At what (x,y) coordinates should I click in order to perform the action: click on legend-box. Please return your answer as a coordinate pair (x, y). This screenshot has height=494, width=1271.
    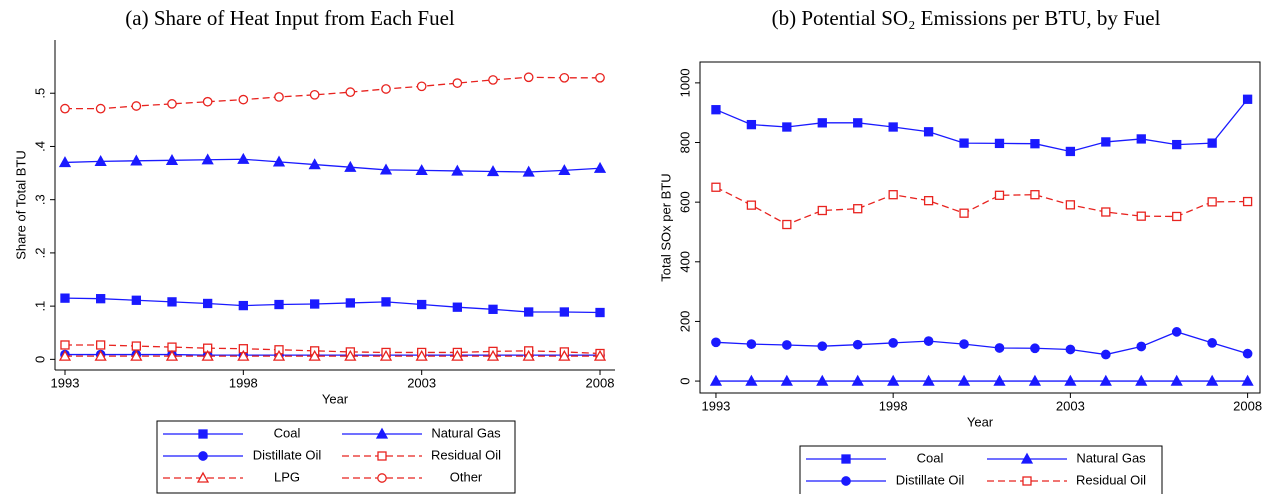
    Looking at the image, I should click on (336, 457).